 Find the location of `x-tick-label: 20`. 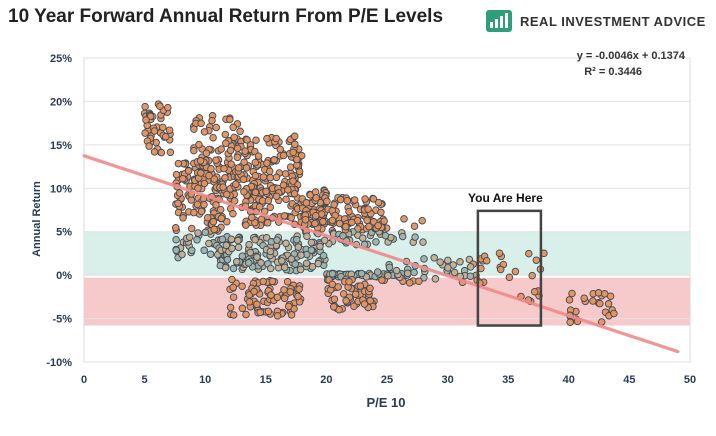

x-tick-label: 20 is located at coordinates (326, 380).